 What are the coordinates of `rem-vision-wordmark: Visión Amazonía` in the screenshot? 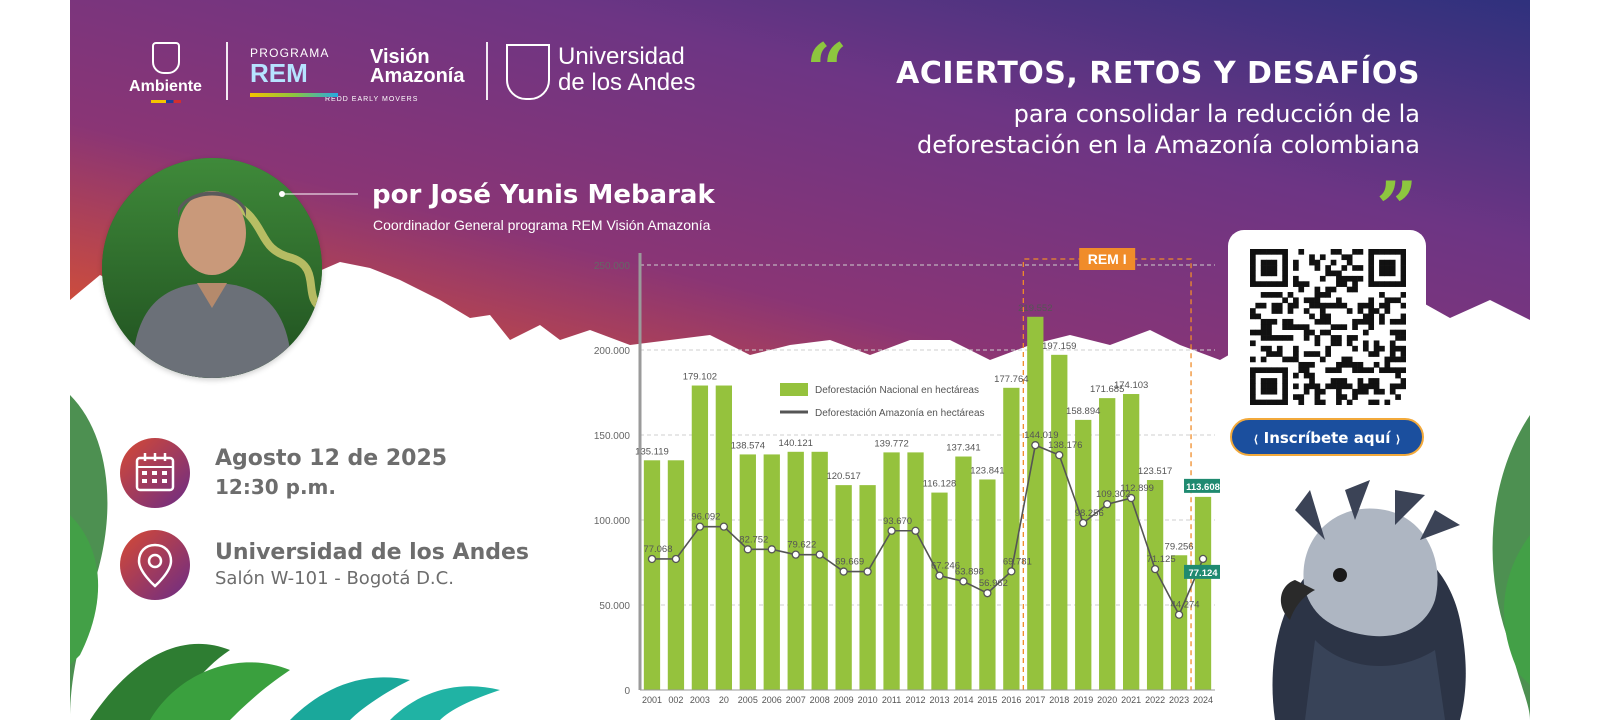 It's located at (417, 66).